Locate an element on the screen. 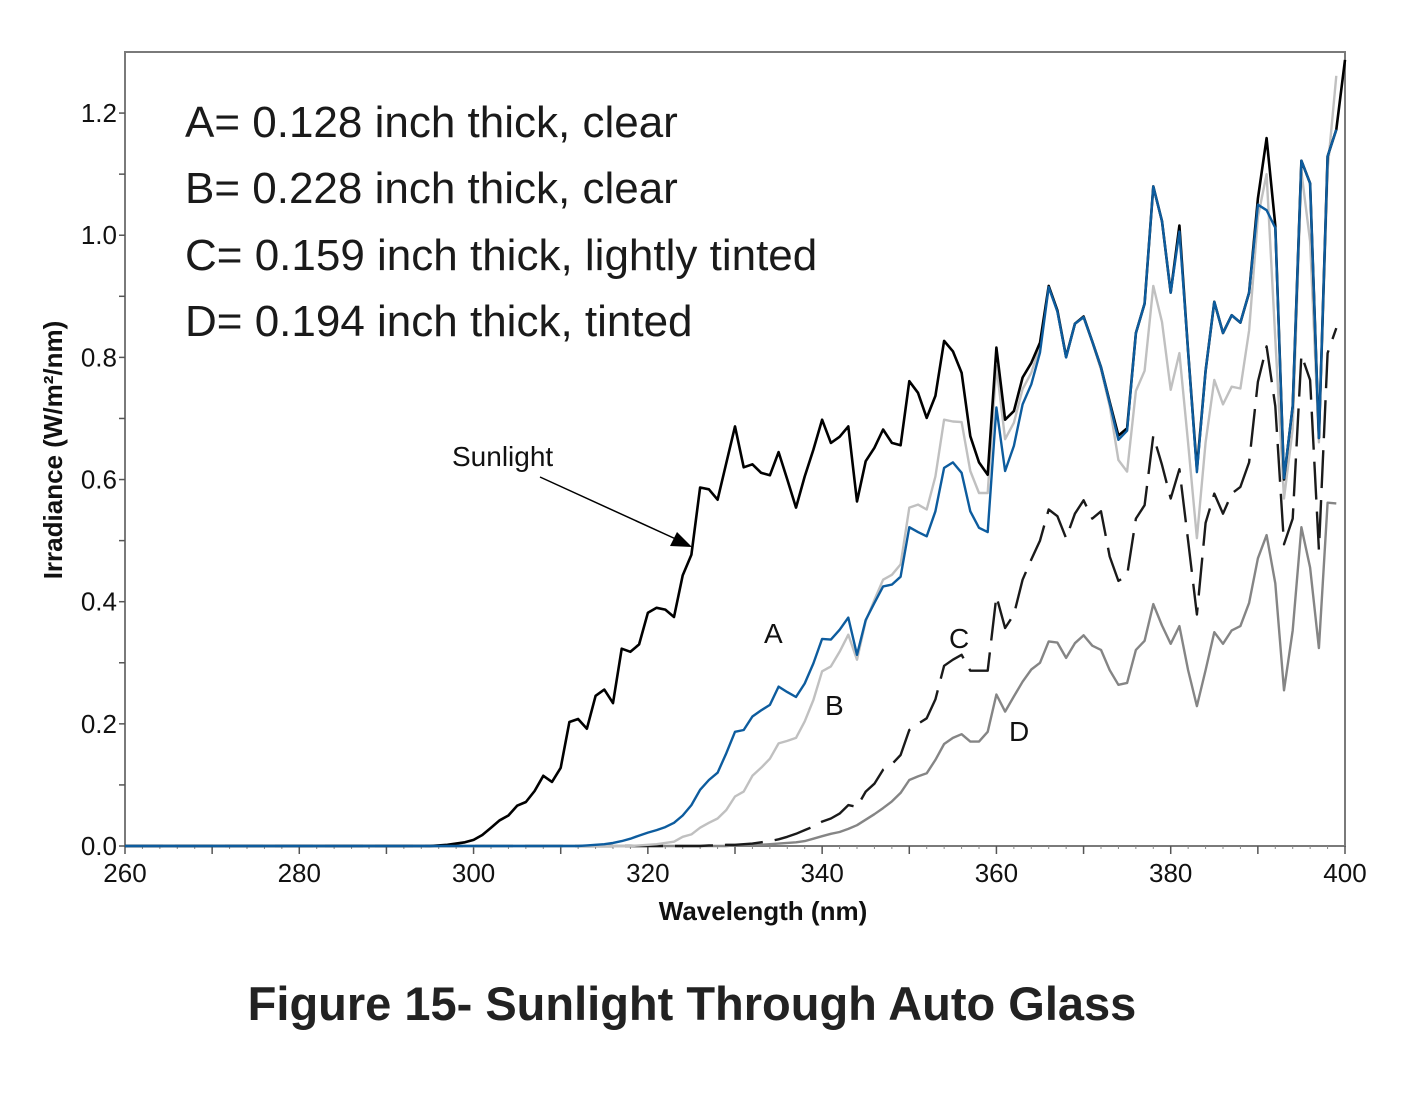 The width and height of the screenshot is (1412, 1098). label-a: A is located at coordinates (773, 633).